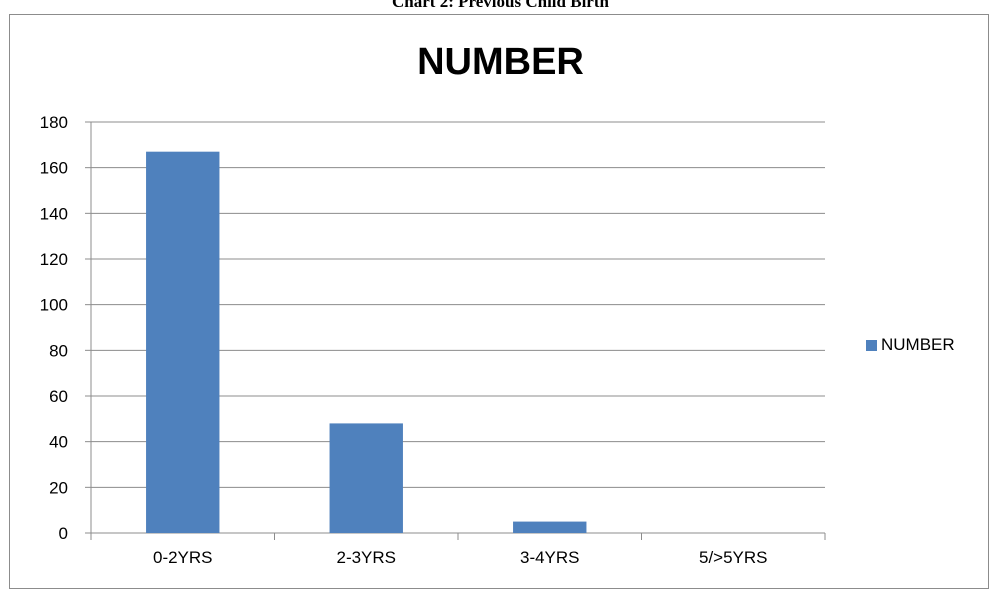 The height and width of the screenshot is (592, 1001). I want to click on legend-label: NUMBER, so click(918, 344).